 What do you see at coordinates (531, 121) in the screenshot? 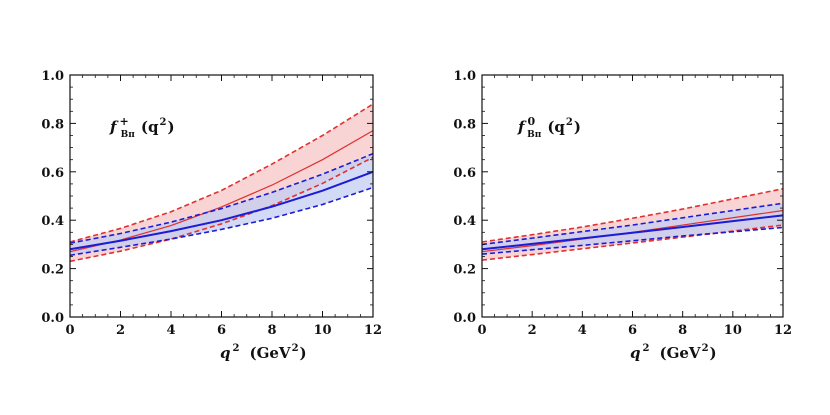
I see `label-sup: 0` at bounding box center [531, 121].